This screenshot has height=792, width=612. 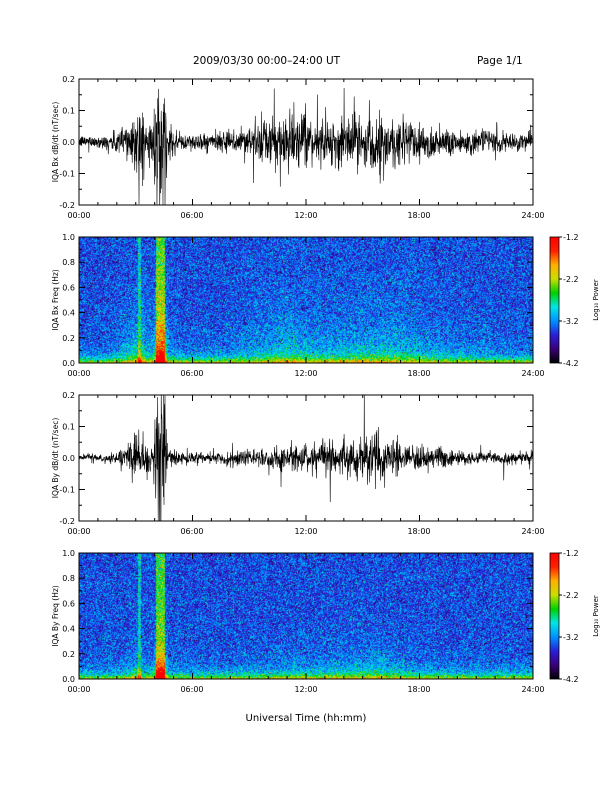 What do you see at coordinates (500, 61) in the screenshot?
I see `page-number: Page 1/1` at bounding box center [500, 61].